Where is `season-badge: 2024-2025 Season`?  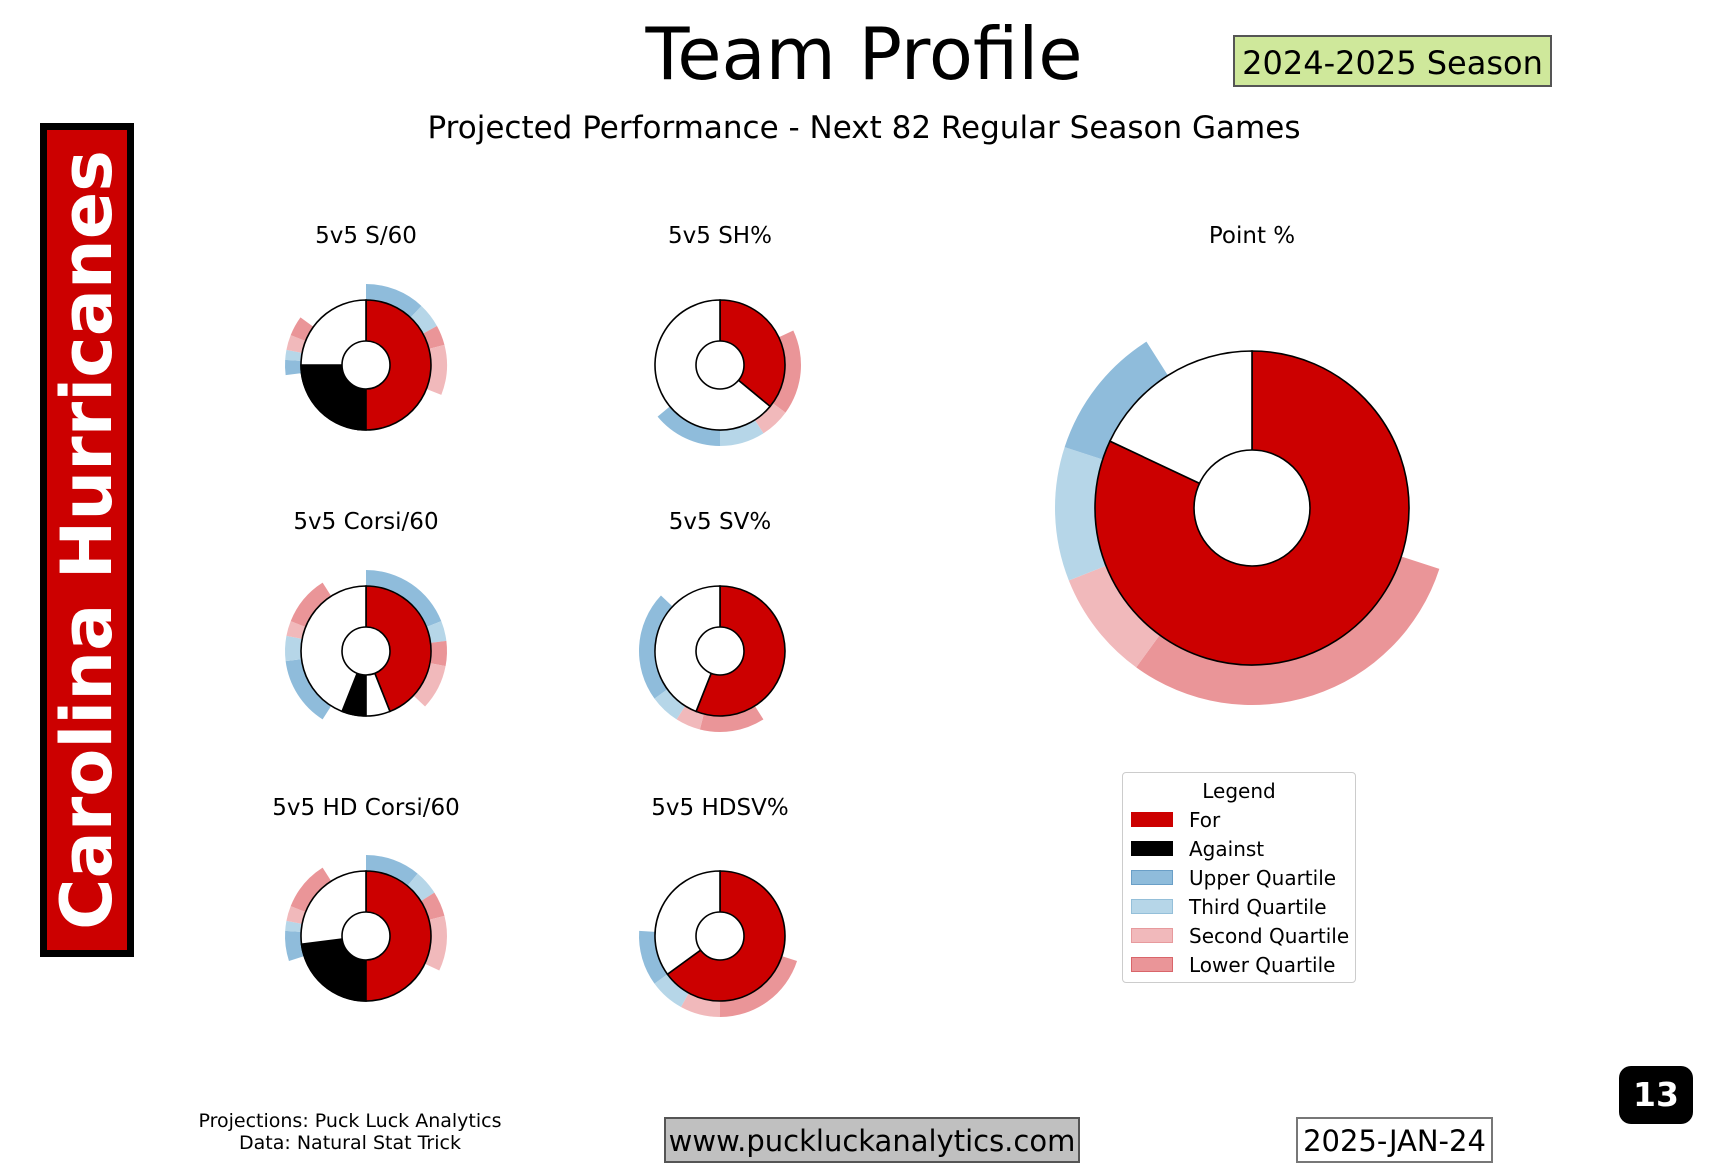
season-badge: 2024-2025 Season is located at coordinates (1392, 61).